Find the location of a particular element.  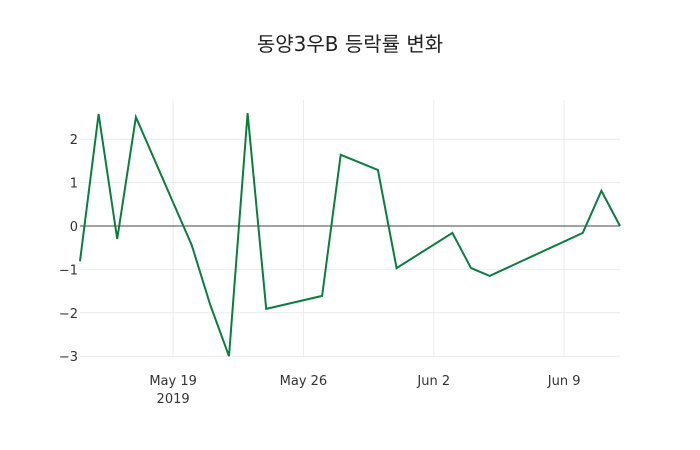

y-axis-ticks: 2 1 0 −1 −2 −3 is located at coordinates (68, 249).